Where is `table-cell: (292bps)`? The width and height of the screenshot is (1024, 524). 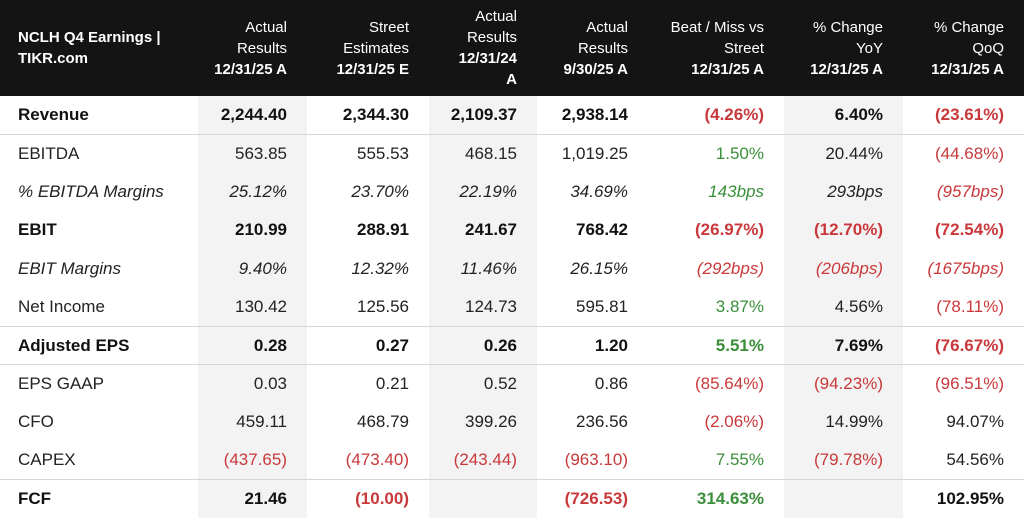 table-cell: (292bps) is located at coordinates (730, 268).